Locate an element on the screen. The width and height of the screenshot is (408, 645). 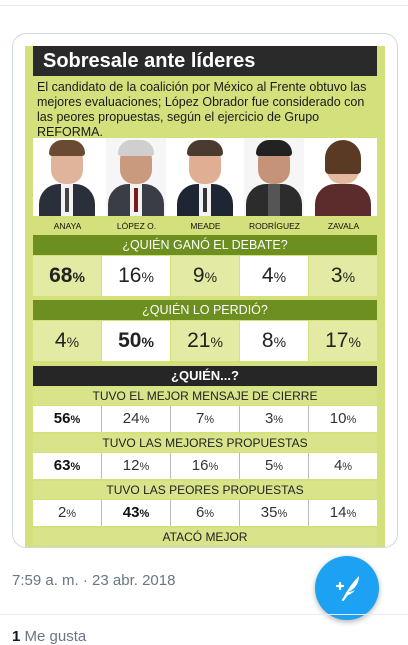
value-cell: 68% is located at coordinates (67, 276).